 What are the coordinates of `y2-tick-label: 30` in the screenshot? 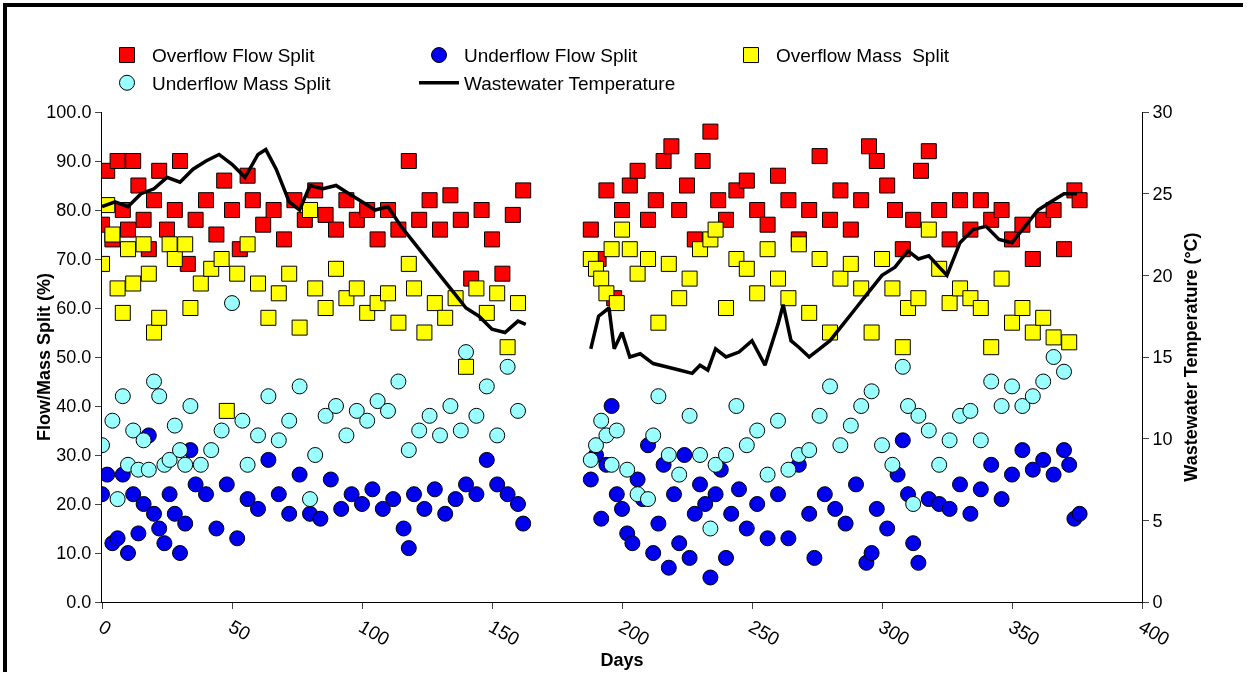 It's located at (1162, 112).